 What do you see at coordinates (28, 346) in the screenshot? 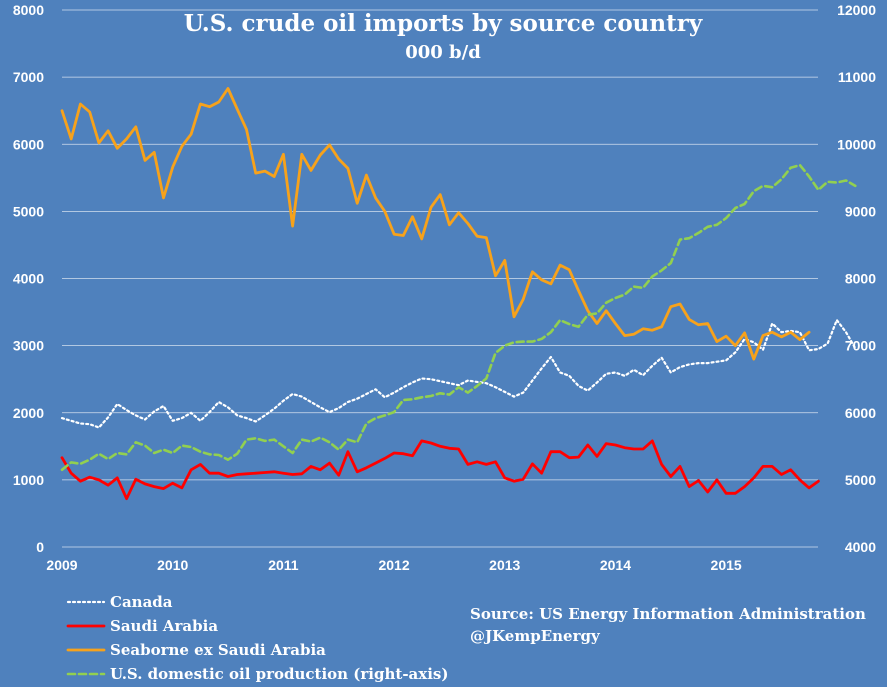
I see `left-tick-3000: 3000` at bounding box center [28, 346].